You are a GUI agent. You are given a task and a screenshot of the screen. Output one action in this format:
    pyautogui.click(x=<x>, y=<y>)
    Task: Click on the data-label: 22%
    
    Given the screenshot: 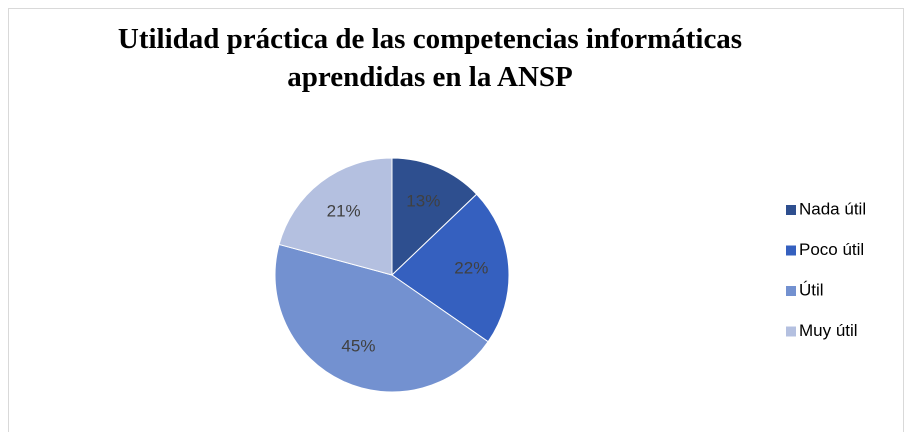 What is the action you would take?
    pyautogui.click(x=471, y=267)
    